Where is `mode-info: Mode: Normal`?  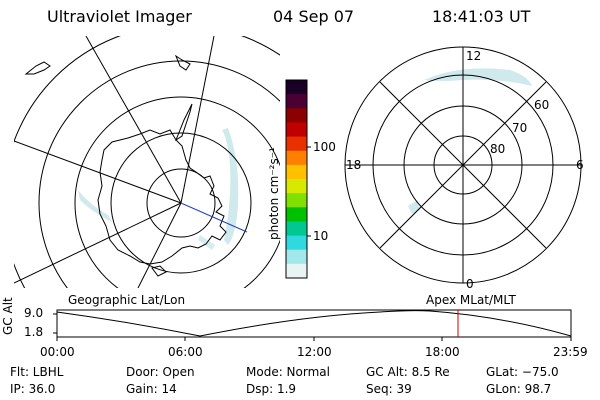 mode-info: Mode: Normal is located at coordinates (288, 372).